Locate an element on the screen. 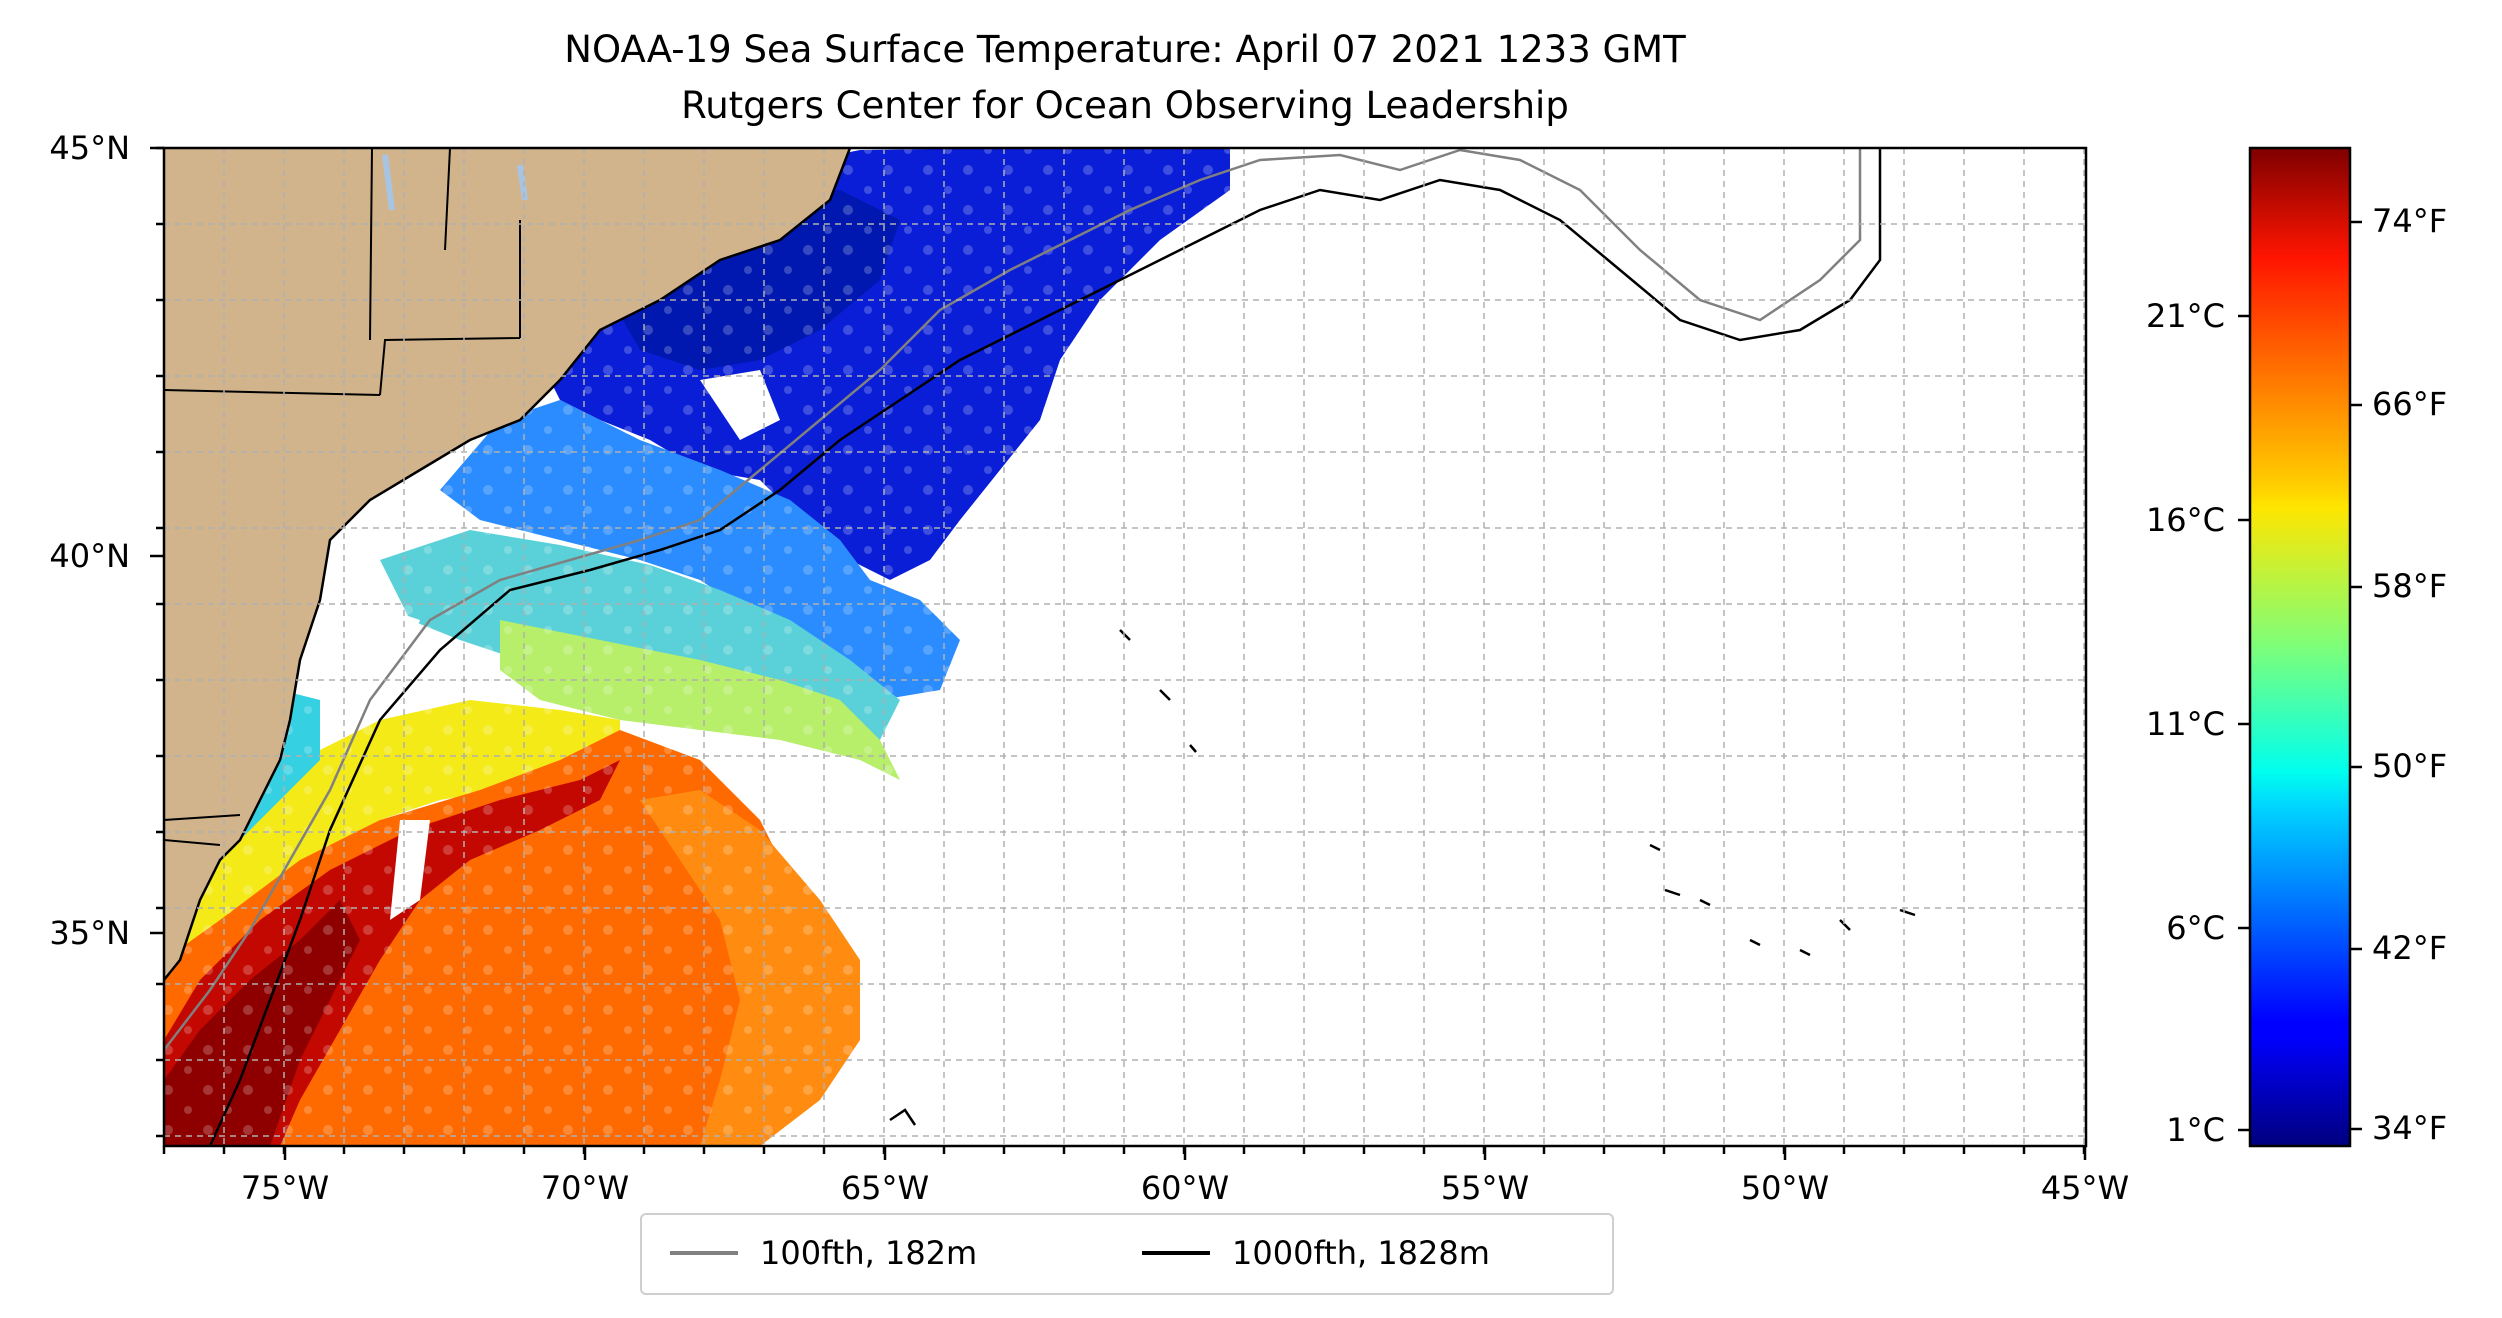 The width and height of the screenshot is (2502, 1318). lon-tick-label: 70°W is located at coordinates (585, 1188).